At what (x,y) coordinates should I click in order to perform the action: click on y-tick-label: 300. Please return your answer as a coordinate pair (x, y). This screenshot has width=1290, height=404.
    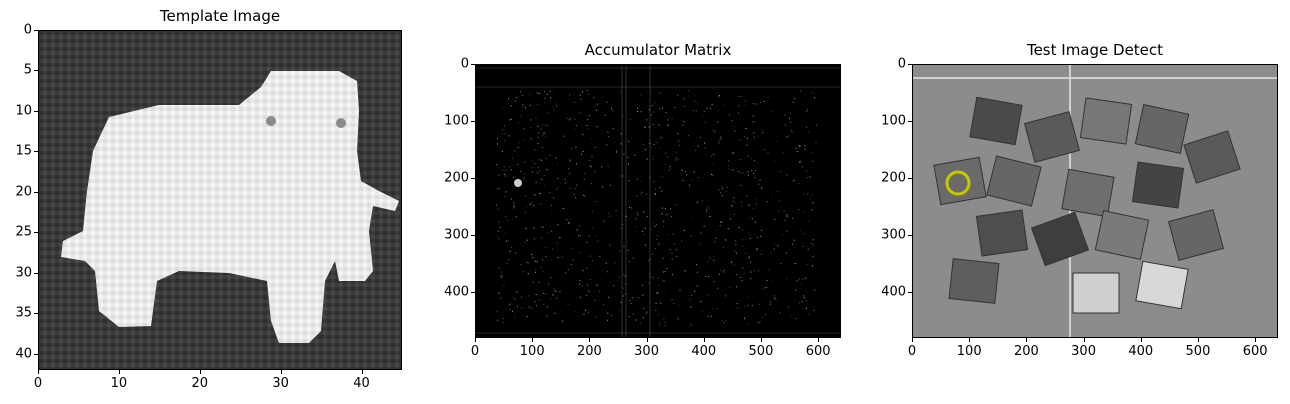
    Looking at the image, I should click on (893, 235).